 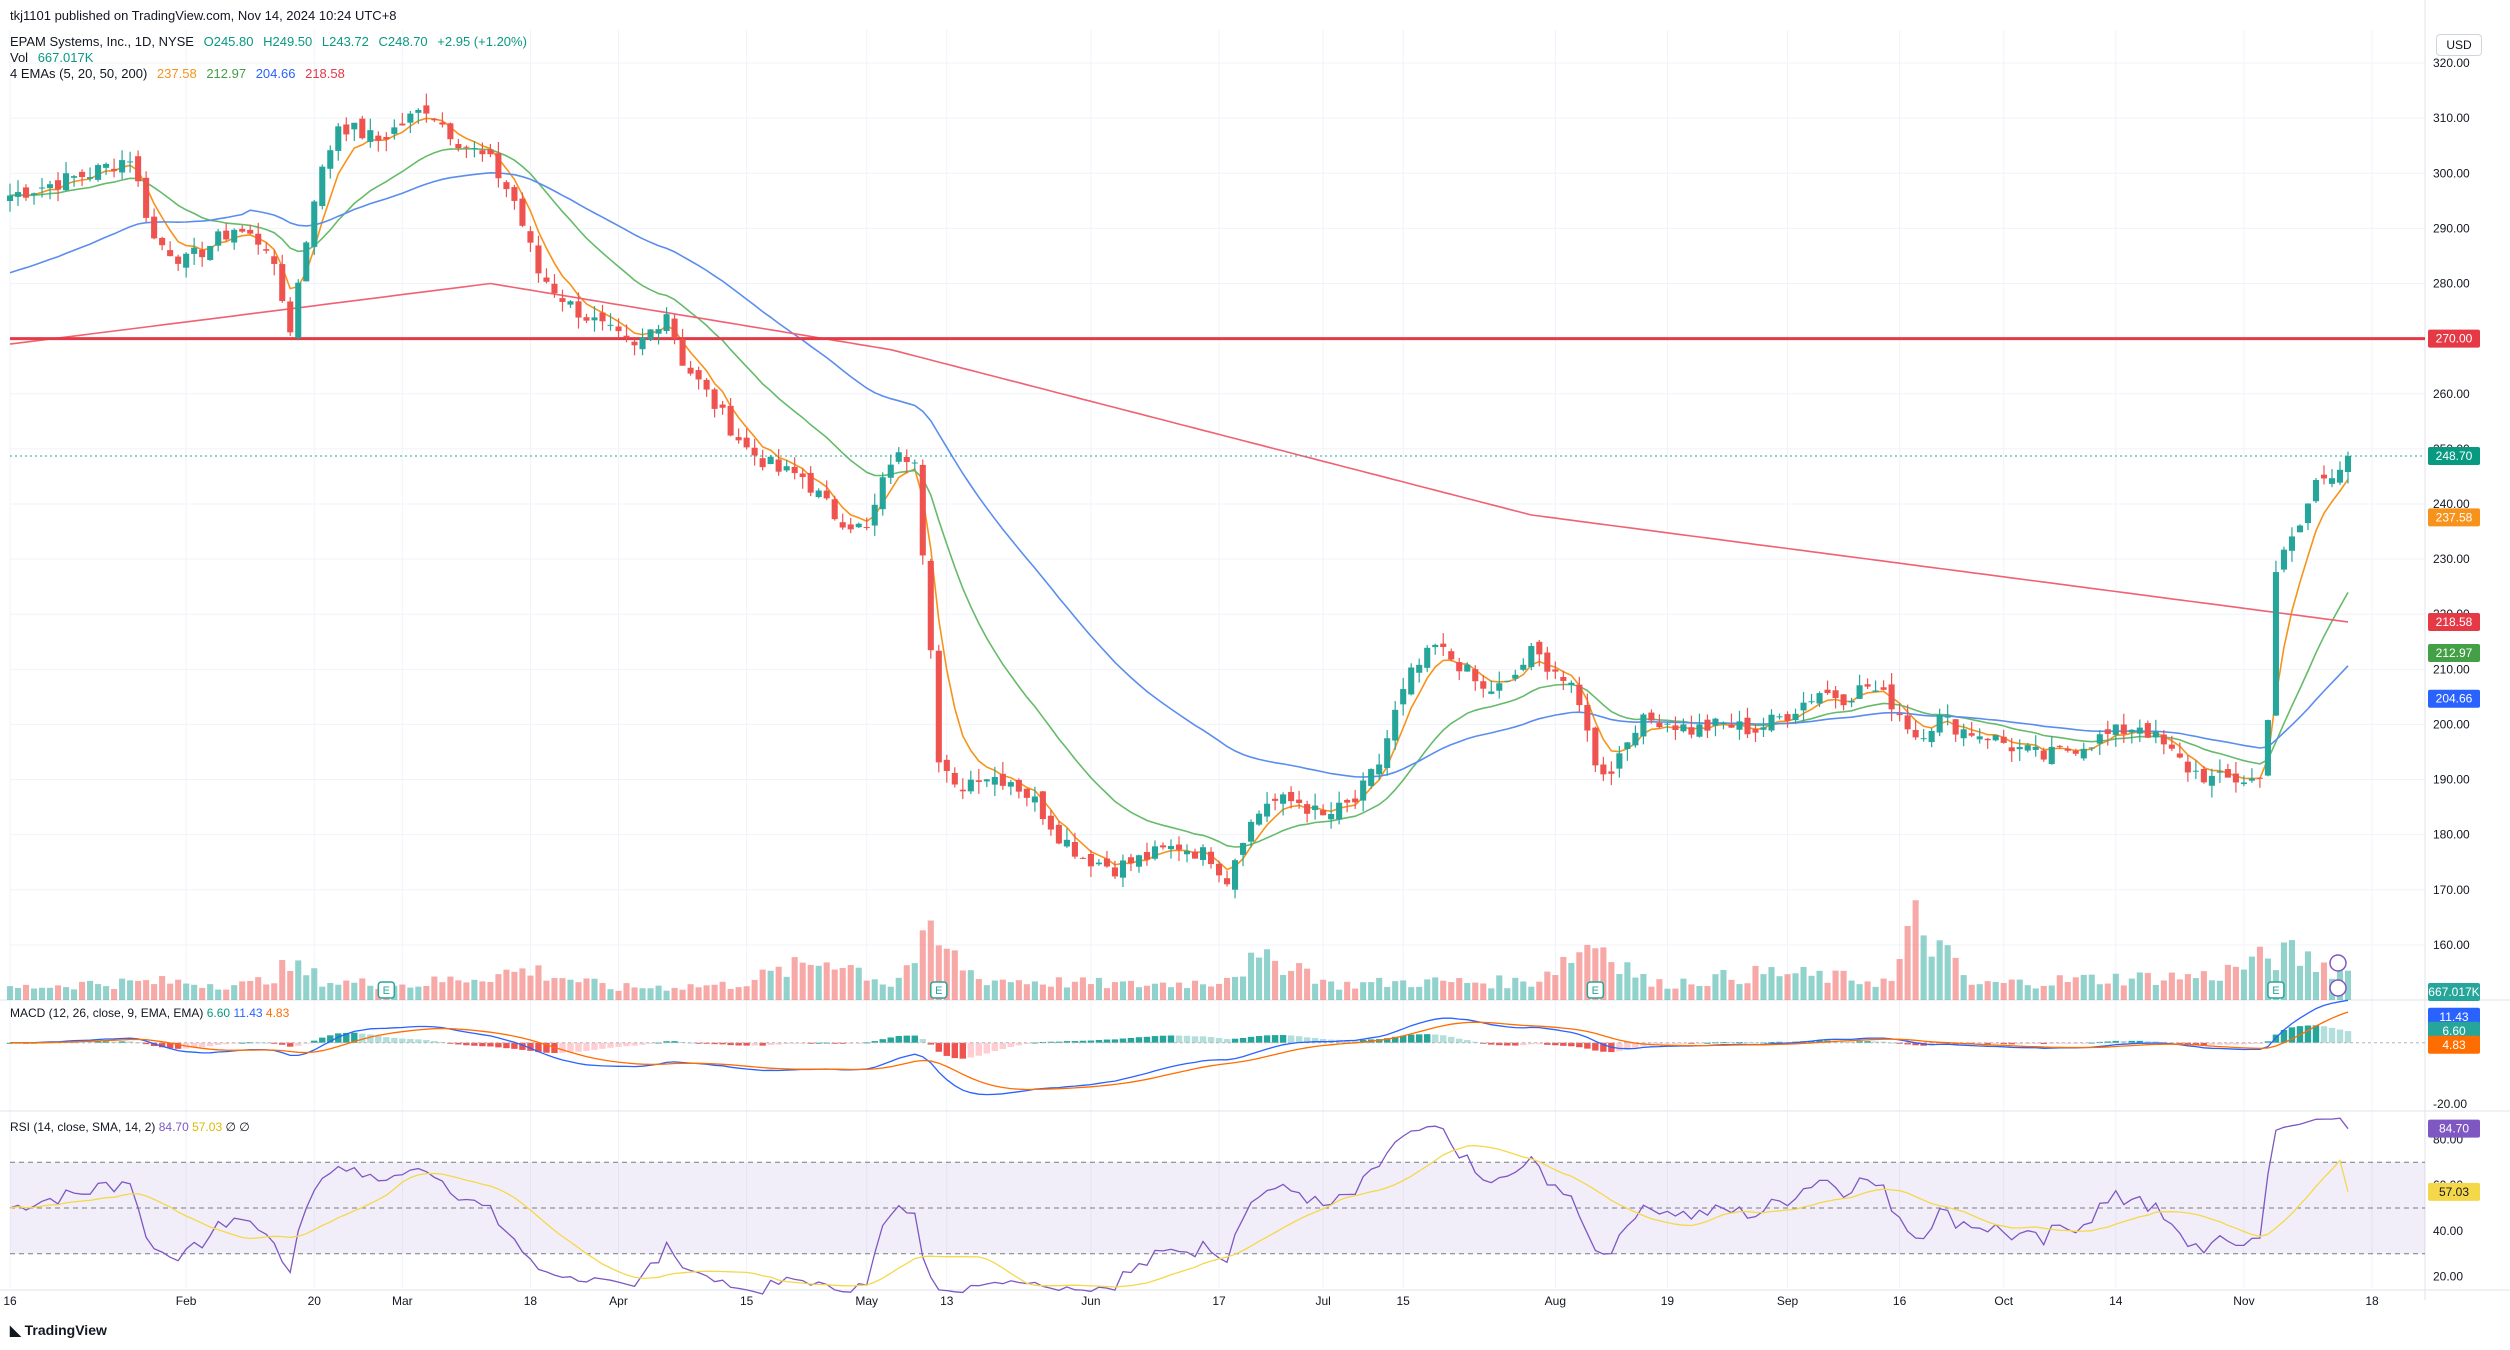 I want to click on ohlc-close: C248.70, so click(x=403, y=41).